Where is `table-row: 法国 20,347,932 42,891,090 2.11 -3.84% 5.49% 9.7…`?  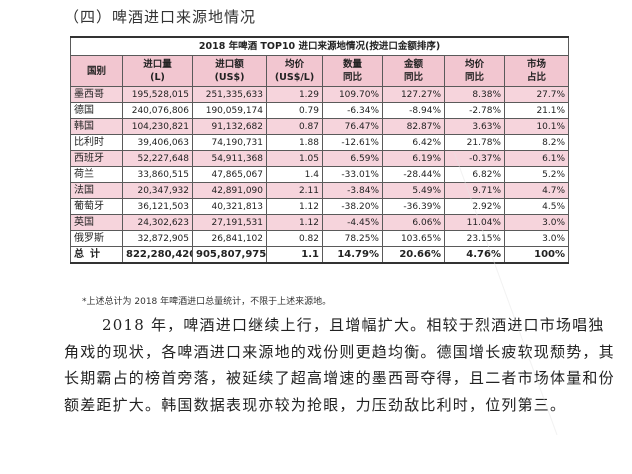
table-row: 法国 20,347,932 42,891,090 2.11 -3.84% 5.49% 9.7… is located at coordinates (320, 190).